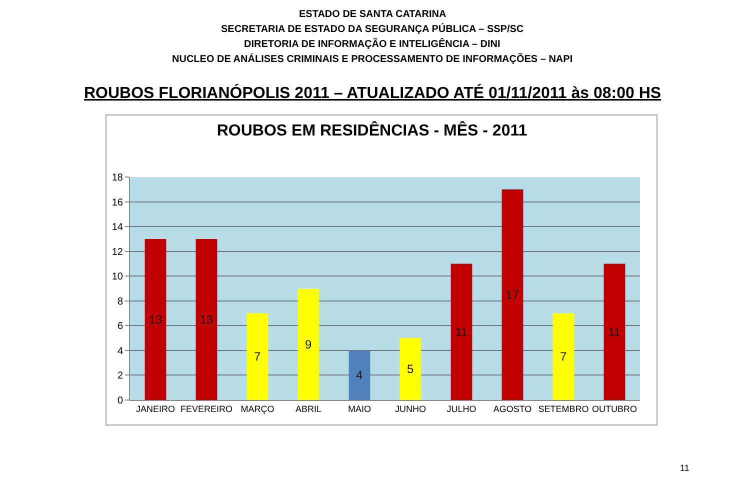 This screenshot has width=730, height=502. I want to click on x-tick-label: ABRIL, so click(308, 409).